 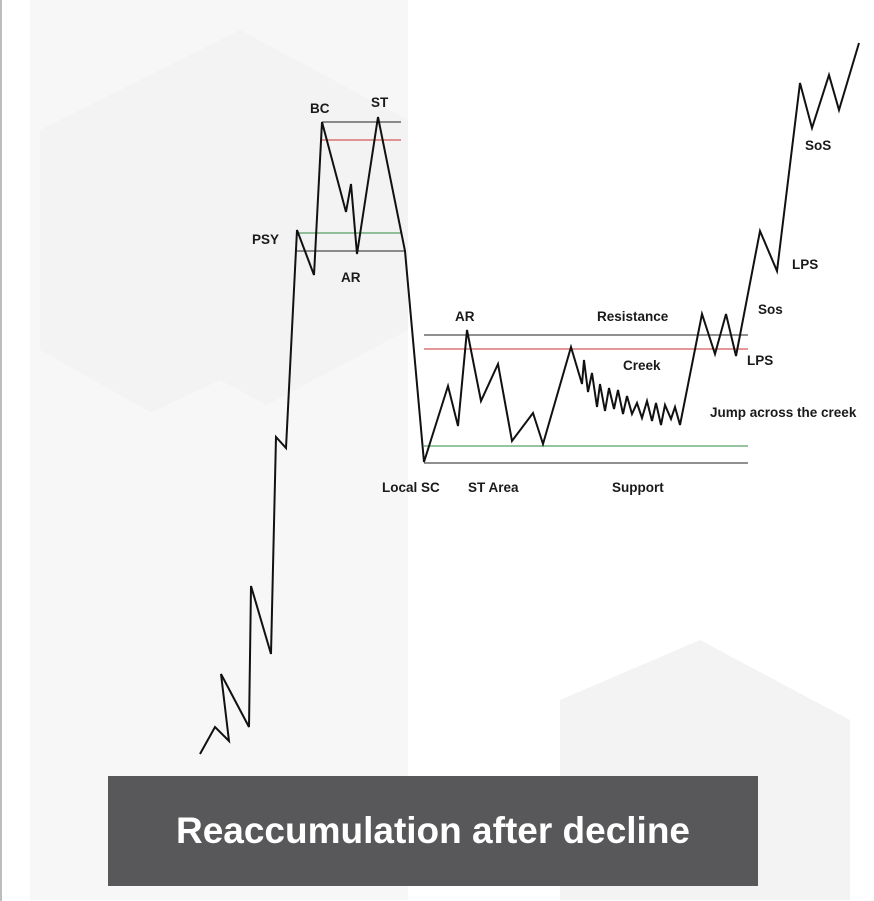 What do you see at coordinates (783, 412) in the screenshot?
I see `label-jump-across-creek: Jump across the creek` at bounding box center [783, 412].